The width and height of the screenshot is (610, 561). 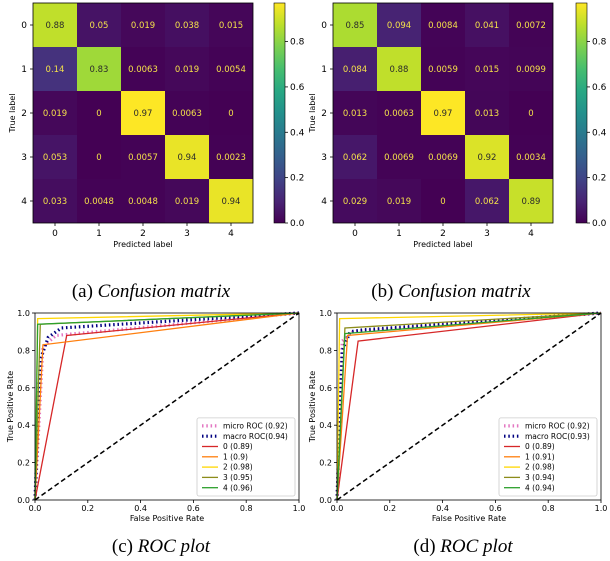 I want to click on y-axis-label: True Positive Rate, so click(x=10, y=407).